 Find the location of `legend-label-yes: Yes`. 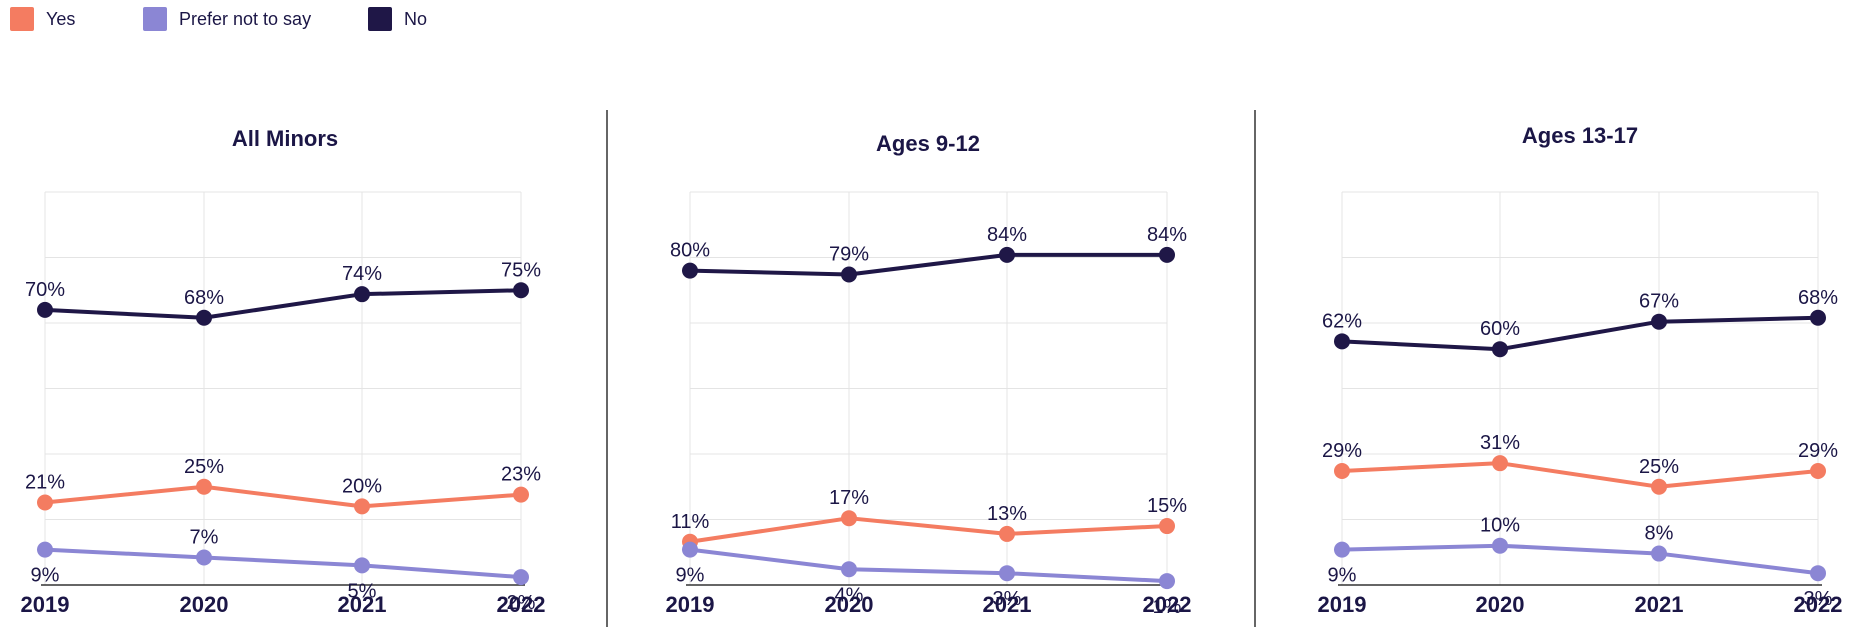

legend-label-yes: Yes is located at coordinates (61, 18).